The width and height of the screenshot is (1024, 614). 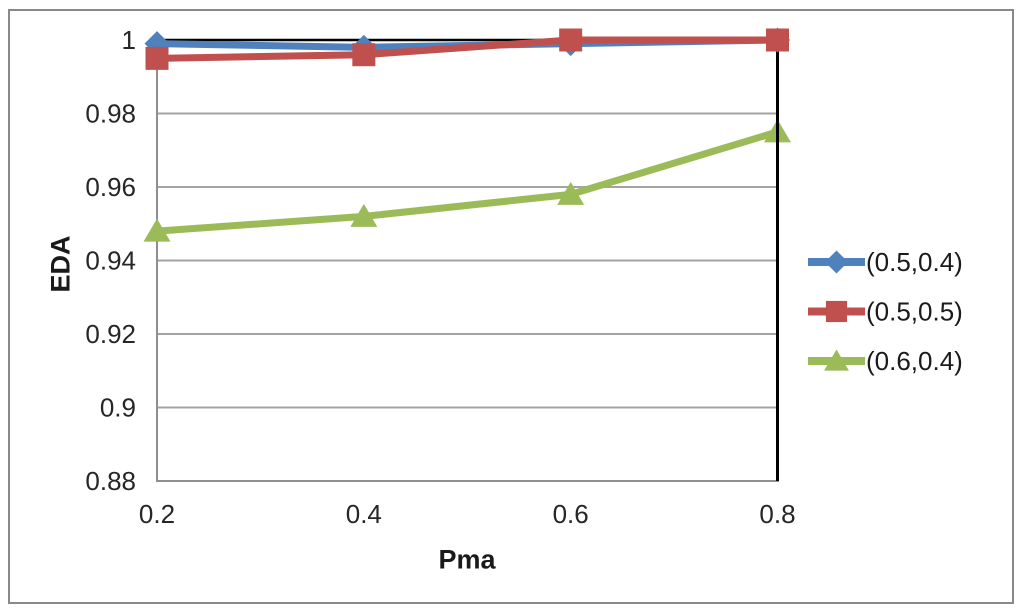 What do you see at coordinates (110, 261) in the screenshot?
I see `y-tick-label-0.94: 0.94` at bounding box center [110, 261].